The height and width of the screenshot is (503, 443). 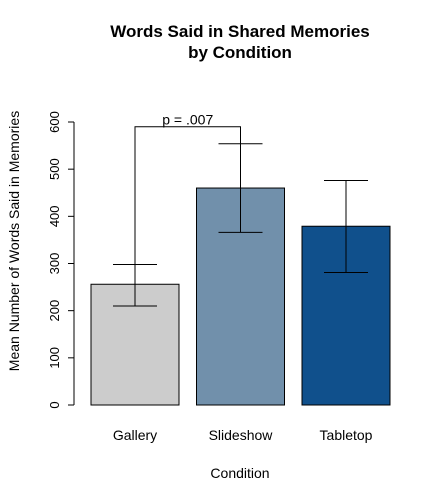 What do you see at coordinates (239, 31) in the screenshot?
I see `chart-title-line-1: Words Said in Shared Memories` at bounding box center [239, 31].